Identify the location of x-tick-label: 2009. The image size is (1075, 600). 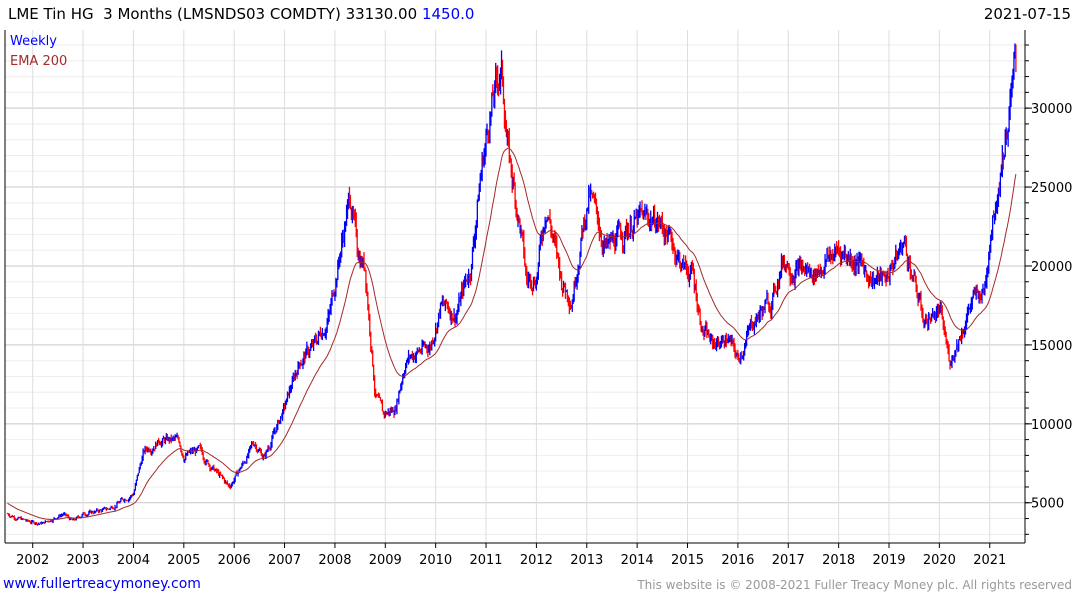
(385, 560).